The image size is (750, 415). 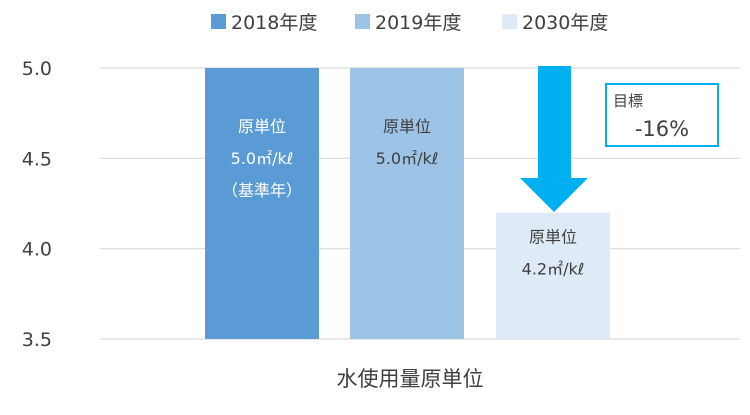 I want to click on legend-label: 2018年度, so click(x=274, y=23).